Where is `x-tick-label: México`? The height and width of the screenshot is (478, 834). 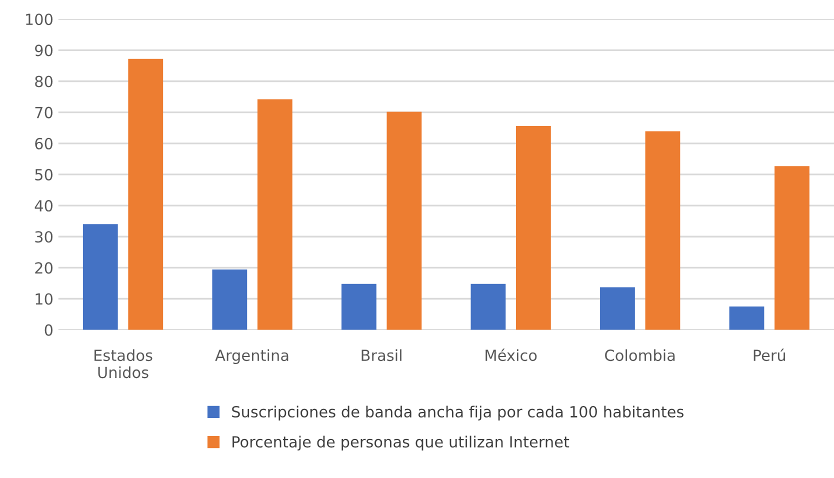 x-tick-label: México is located at coordinates (511, 355).